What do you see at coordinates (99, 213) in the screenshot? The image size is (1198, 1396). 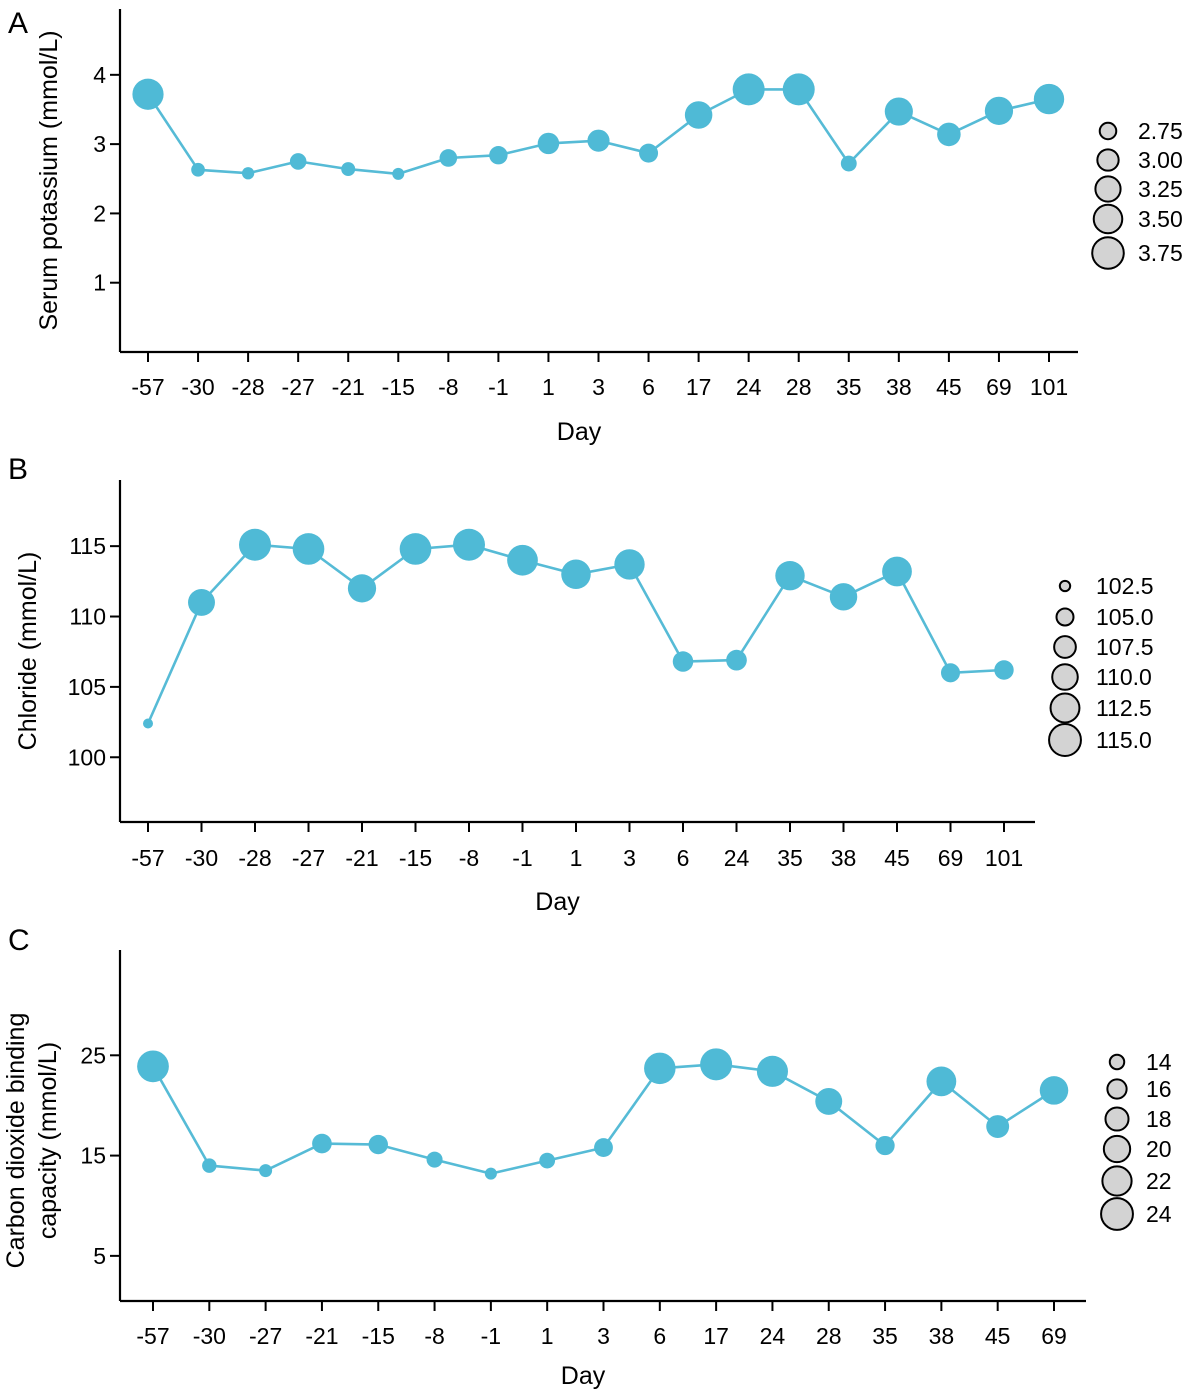 I see `y-tick-label: 2` at bounding box center [99, 213].